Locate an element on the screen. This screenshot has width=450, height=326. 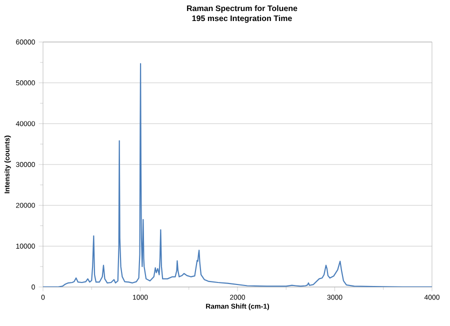
chart-title: Raman Spectrum for Toluene is located at coordinates (242, 9).